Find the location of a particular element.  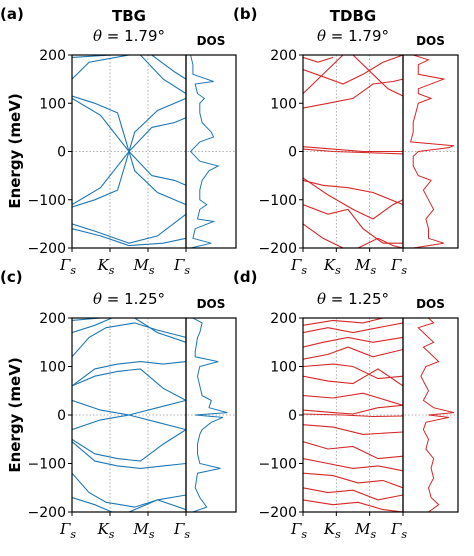

y-axis-label: Energy (meV) is located at coordinates (15, 414).